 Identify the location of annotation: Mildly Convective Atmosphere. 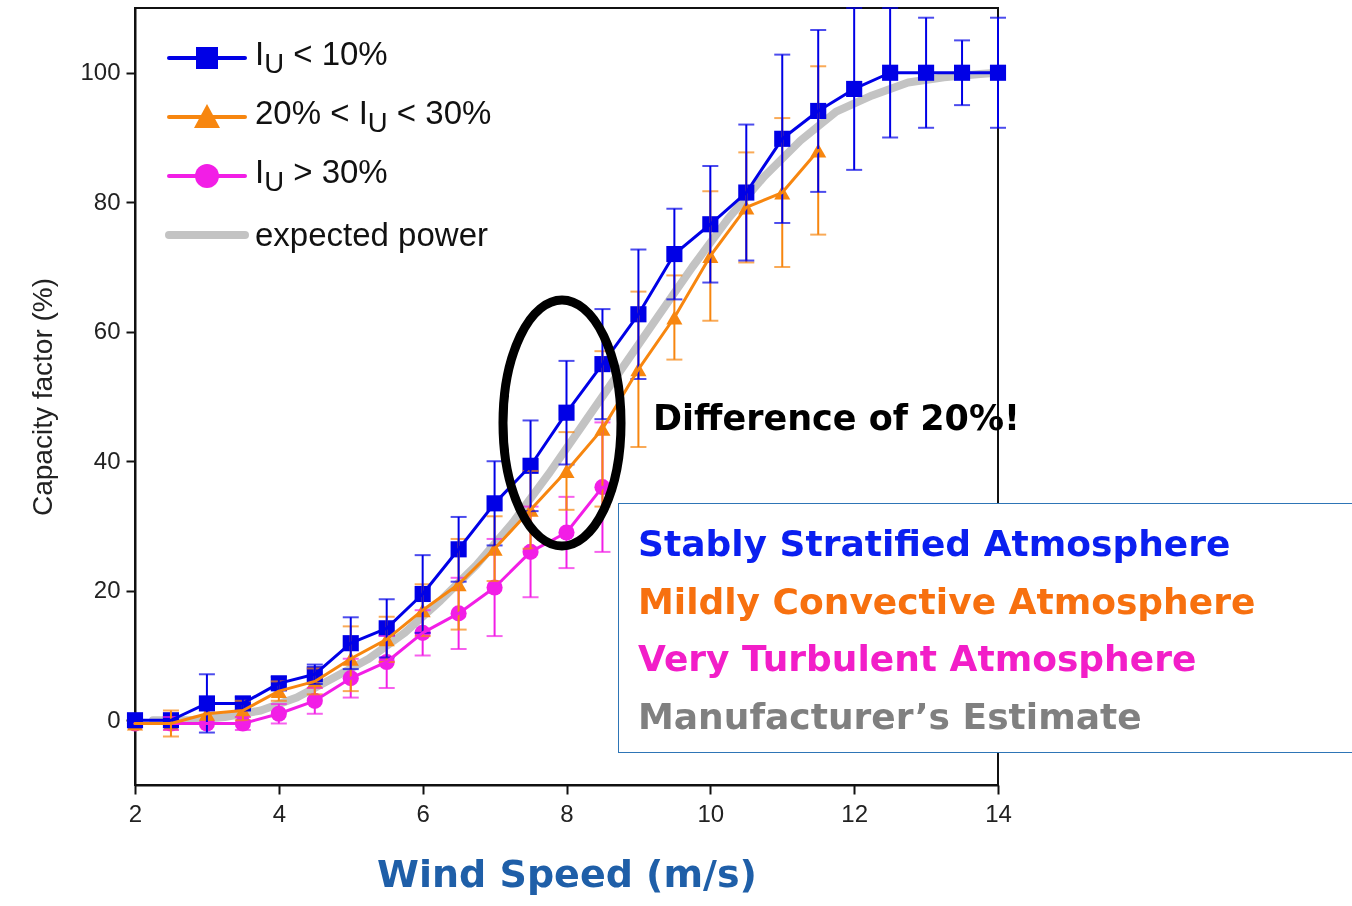
(947, 601).